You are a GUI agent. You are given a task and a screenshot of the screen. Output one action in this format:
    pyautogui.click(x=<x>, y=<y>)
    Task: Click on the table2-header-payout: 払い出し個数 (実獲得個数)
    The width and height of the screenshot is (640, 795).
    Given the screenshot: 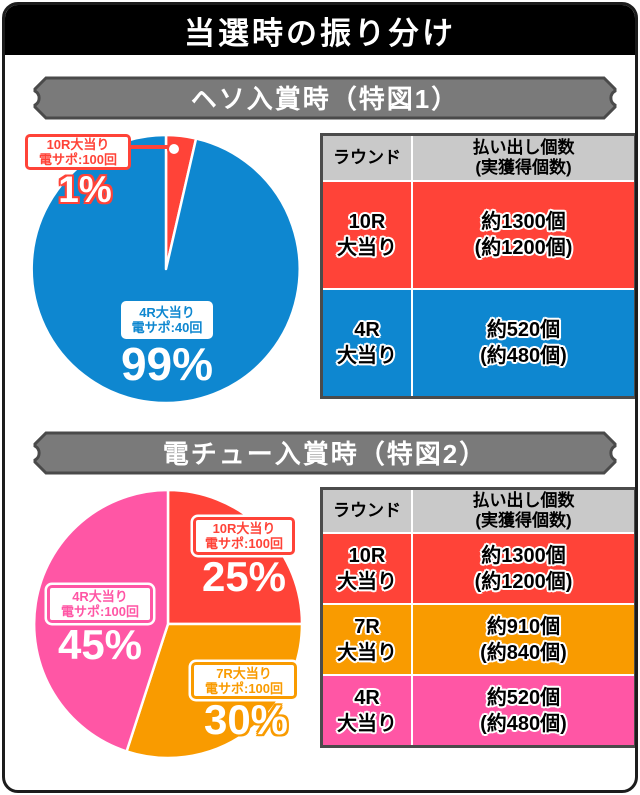 What is the action you would take?
    pyautogui.click(x=523, y=511)
    